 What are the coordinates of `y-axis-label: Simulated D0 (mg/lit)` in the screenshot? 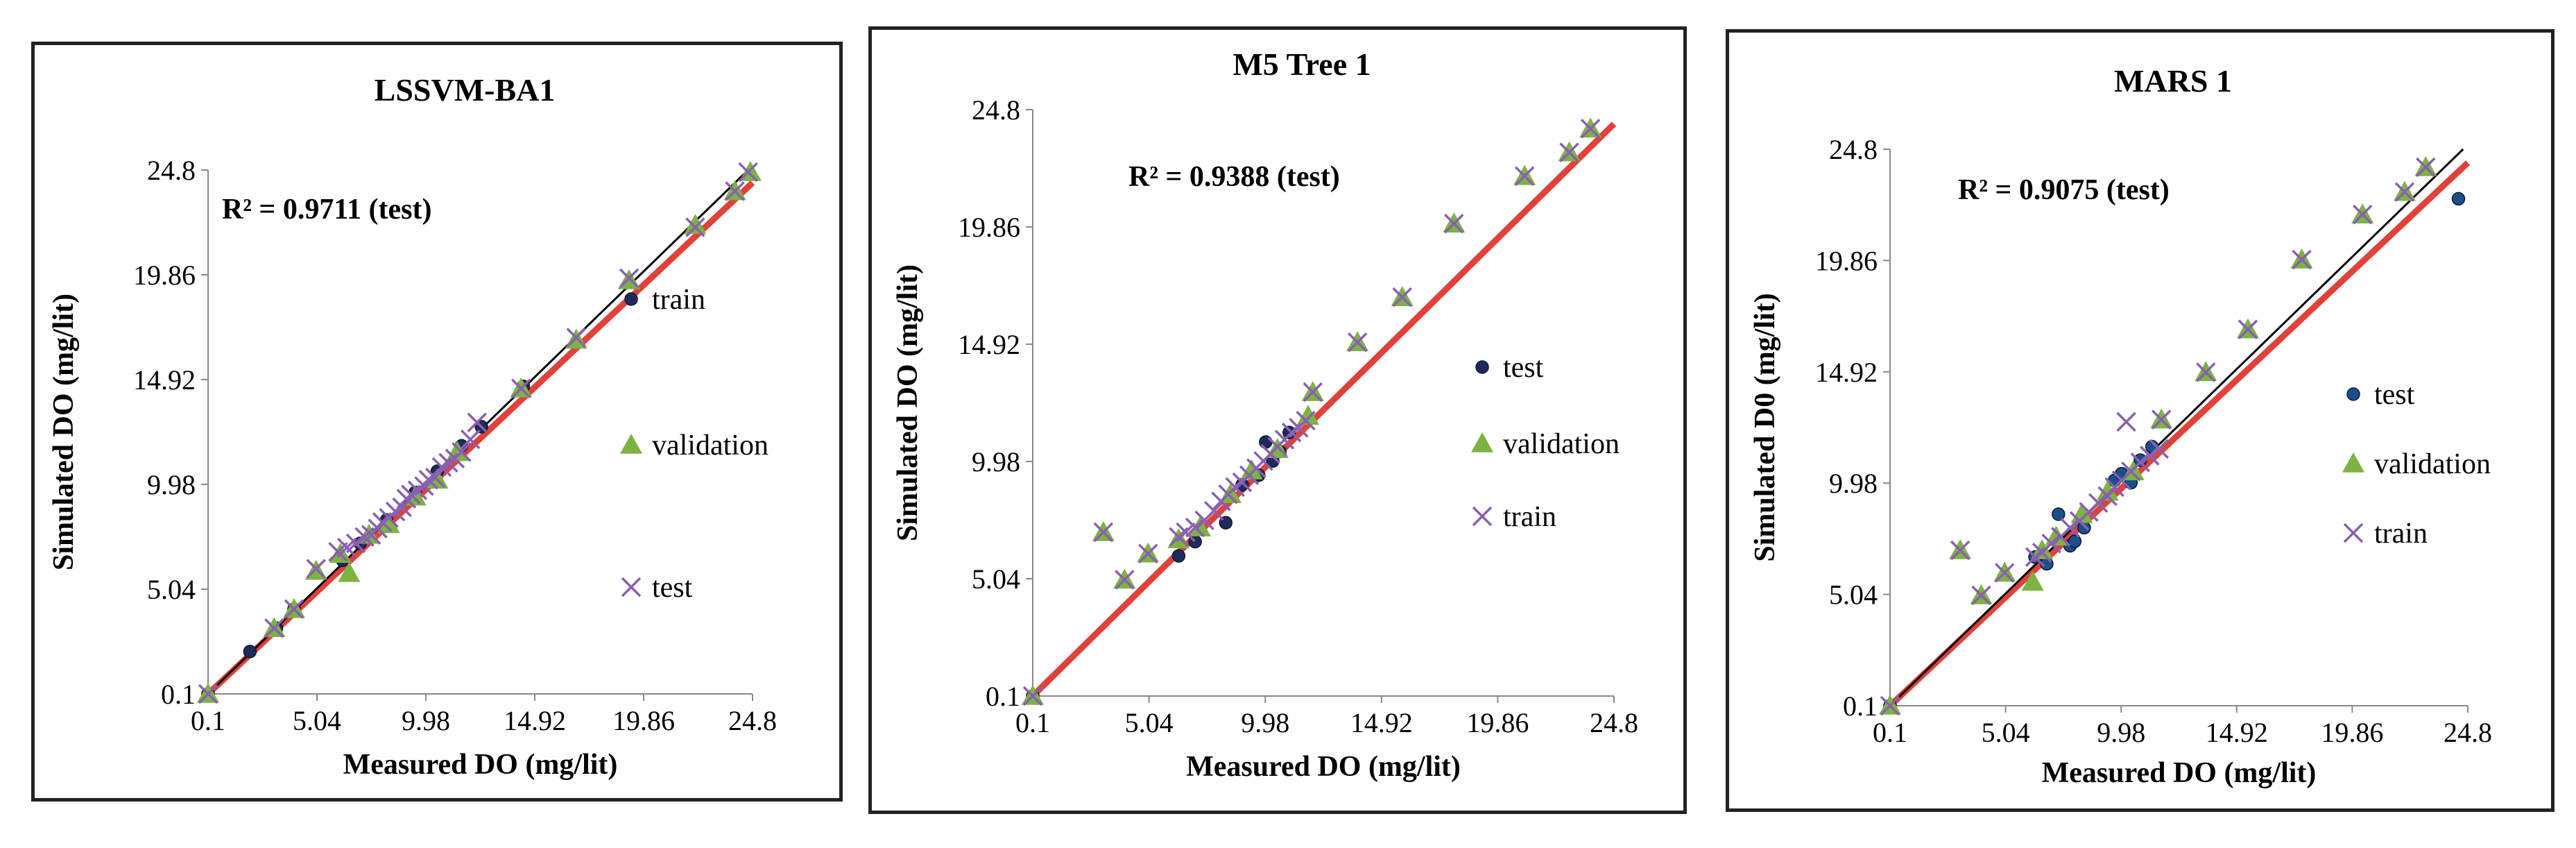 It's located at (1765, 427).